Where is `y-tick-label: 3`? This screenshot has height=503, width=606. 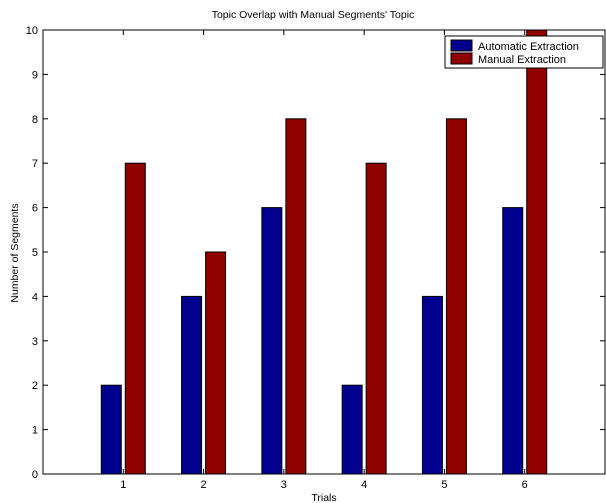
y-tick-label: 3 is located at coordinates (35, 342).